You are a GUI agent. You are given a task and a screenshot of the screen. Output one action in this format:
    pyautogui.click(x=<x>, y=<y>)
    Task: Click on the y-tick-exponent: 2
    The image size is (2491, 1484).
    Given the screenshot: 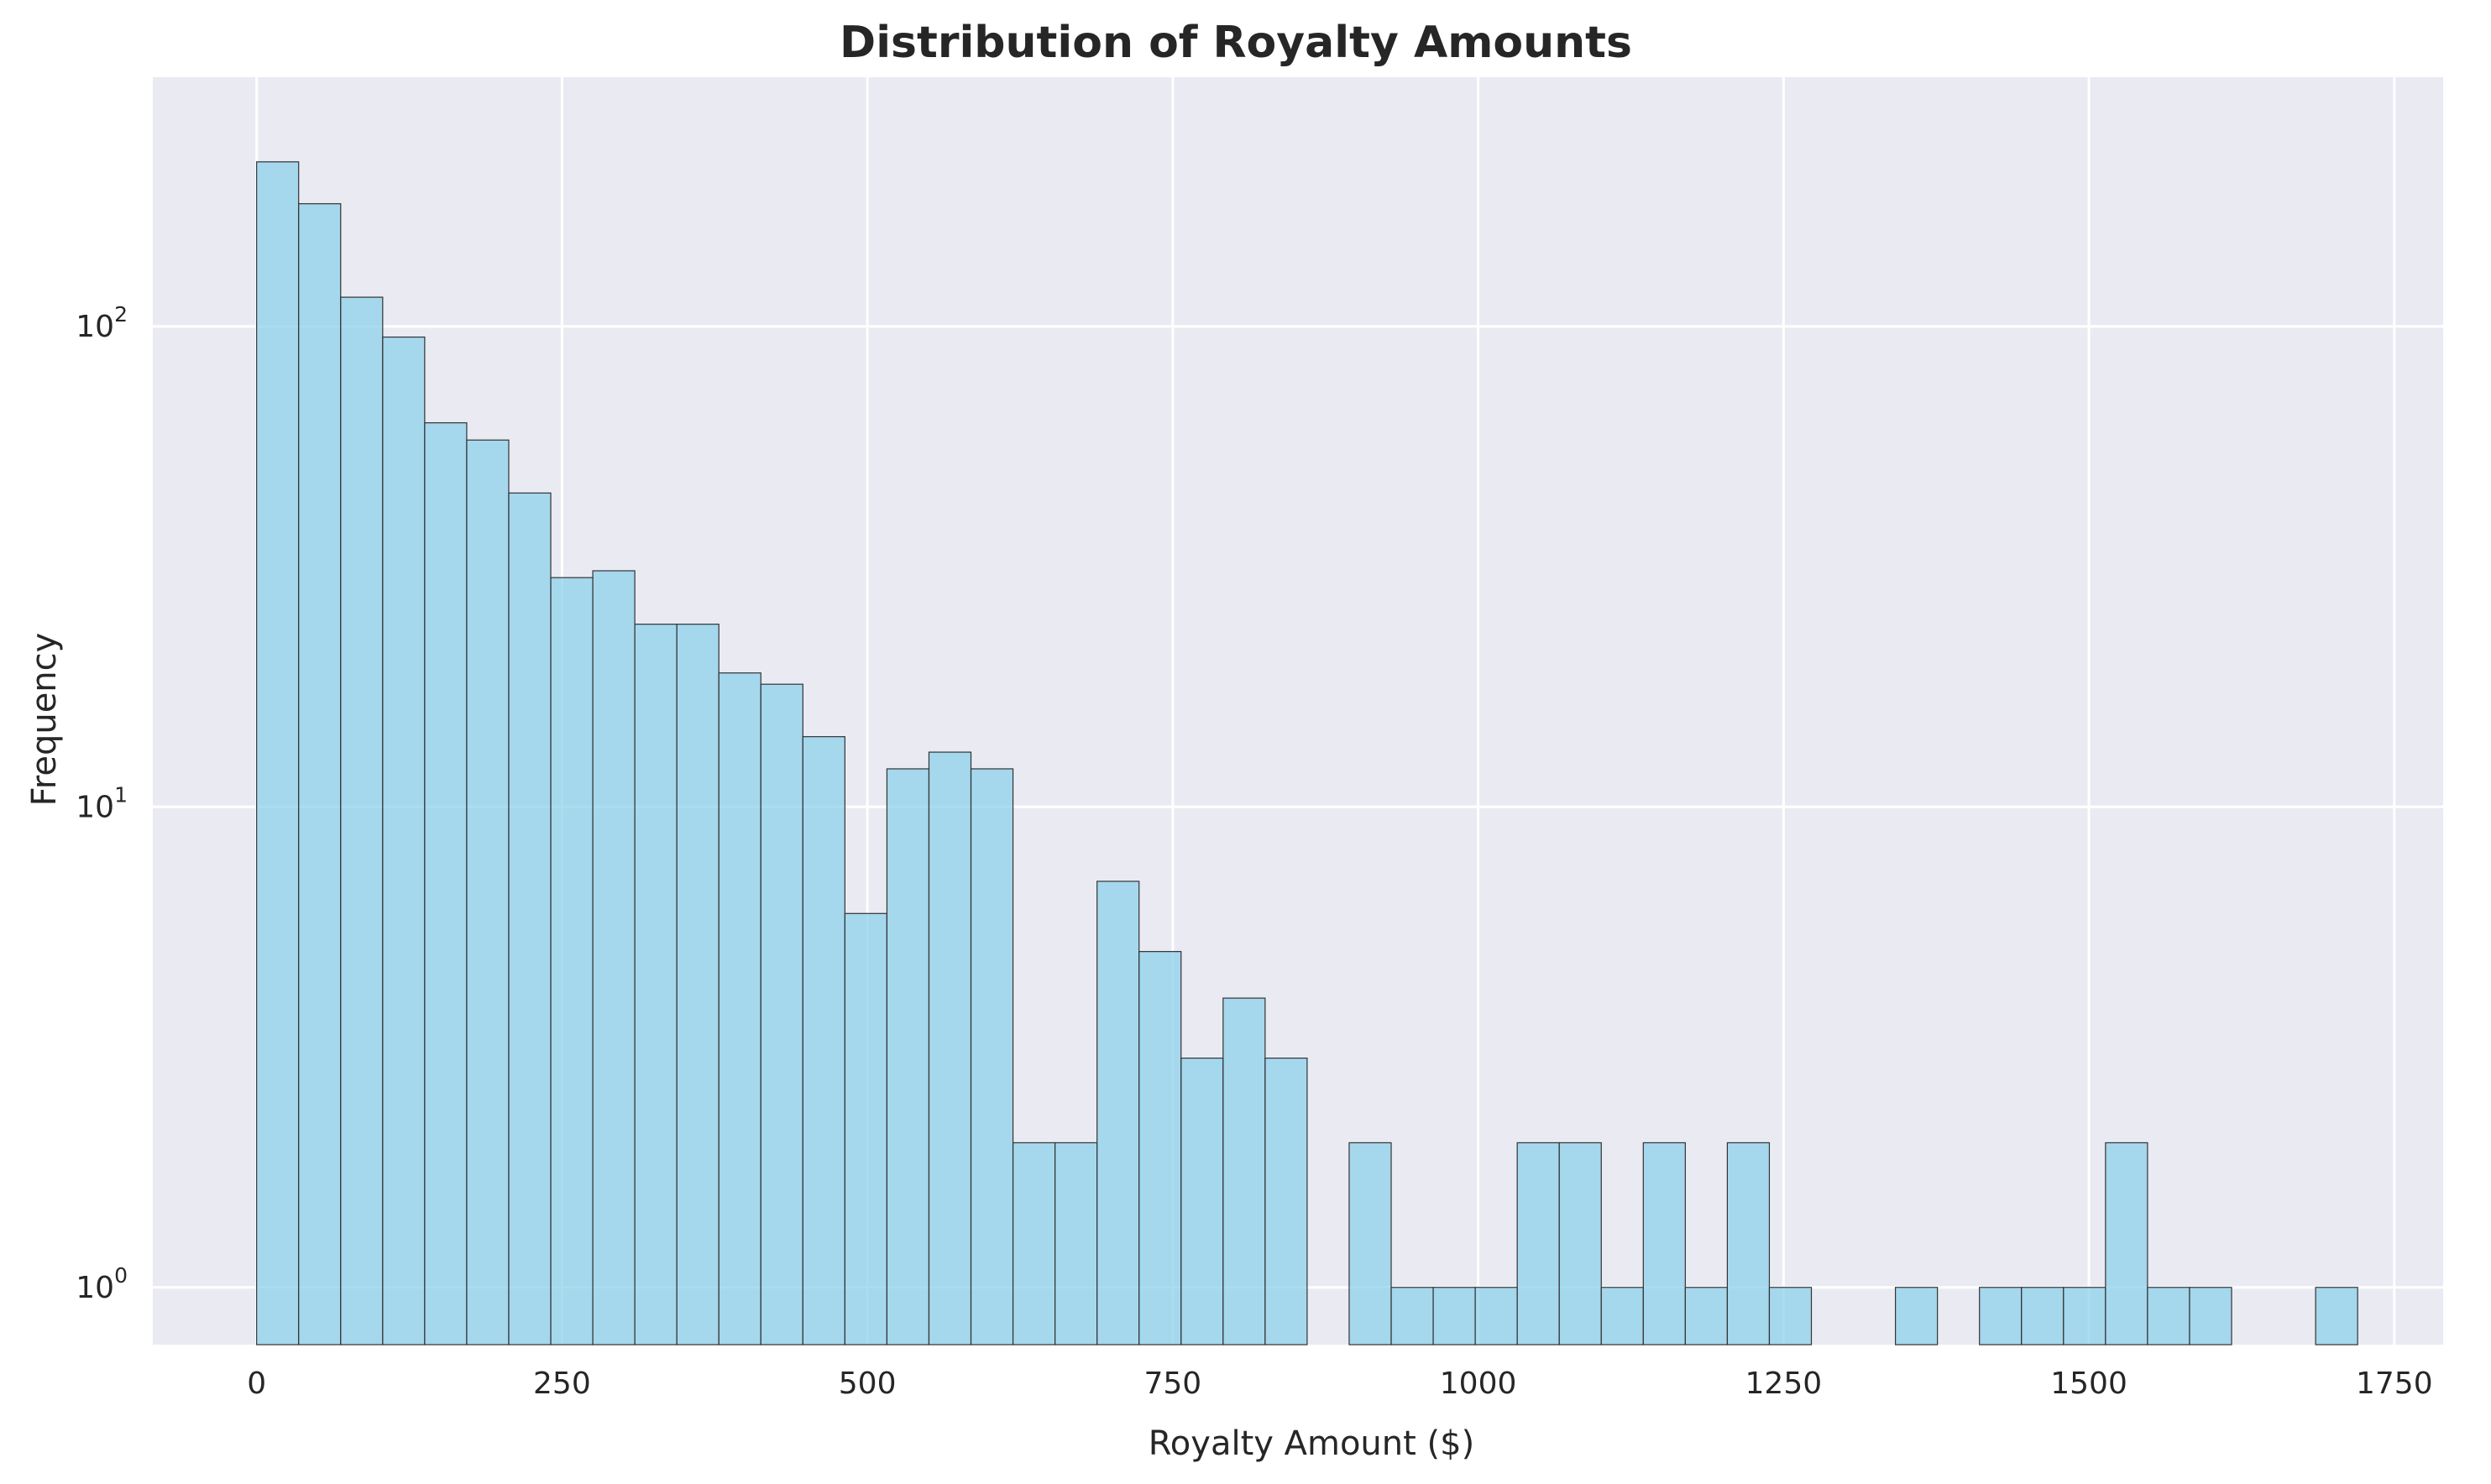 What is the action you would take?
    pyautogui.click(x=121, y=314)
    